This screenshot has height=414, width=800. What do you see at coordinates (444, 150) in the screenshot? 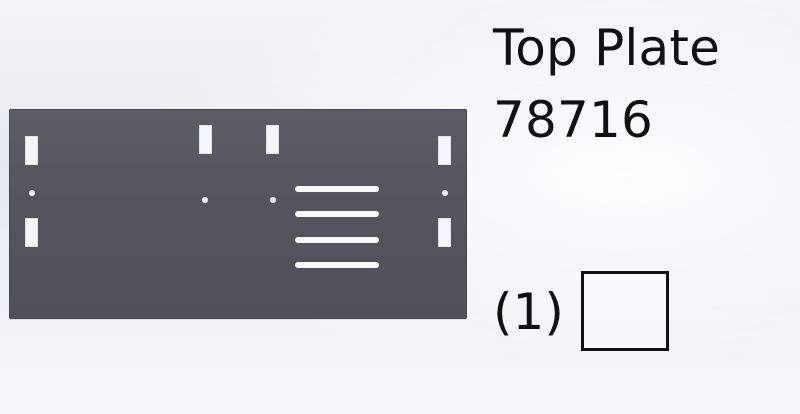
I see `mount-slot-right-top` at bounding box center [444, 150].